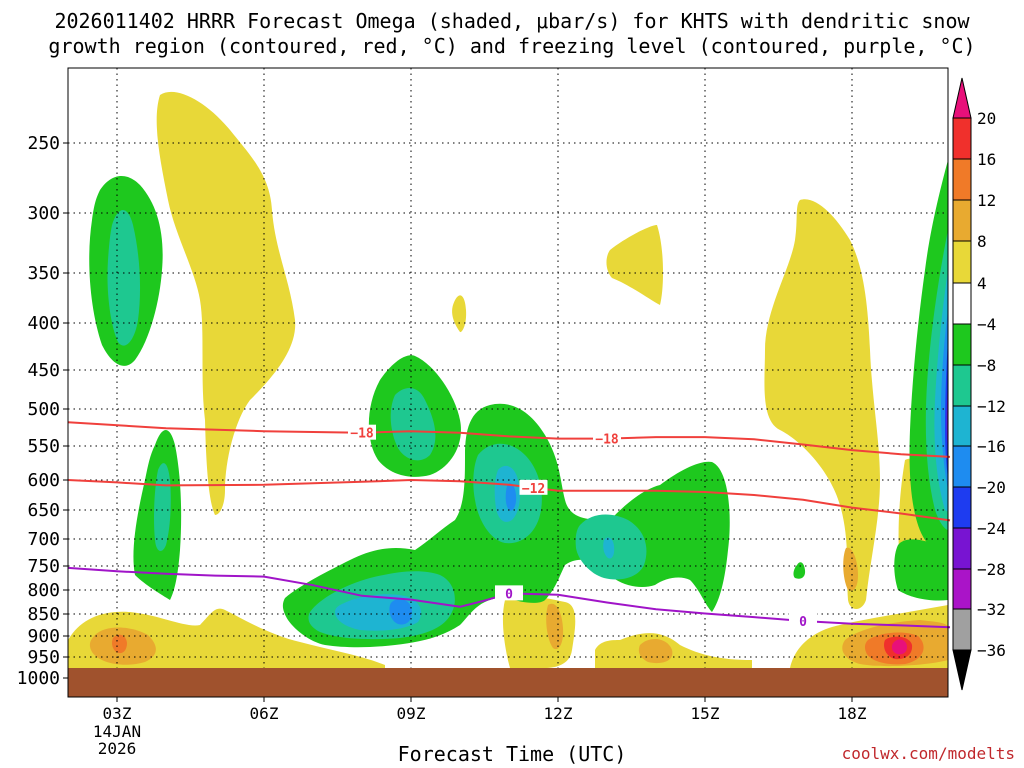  I want to click on colorbar-label: −12, so click(991, 406).